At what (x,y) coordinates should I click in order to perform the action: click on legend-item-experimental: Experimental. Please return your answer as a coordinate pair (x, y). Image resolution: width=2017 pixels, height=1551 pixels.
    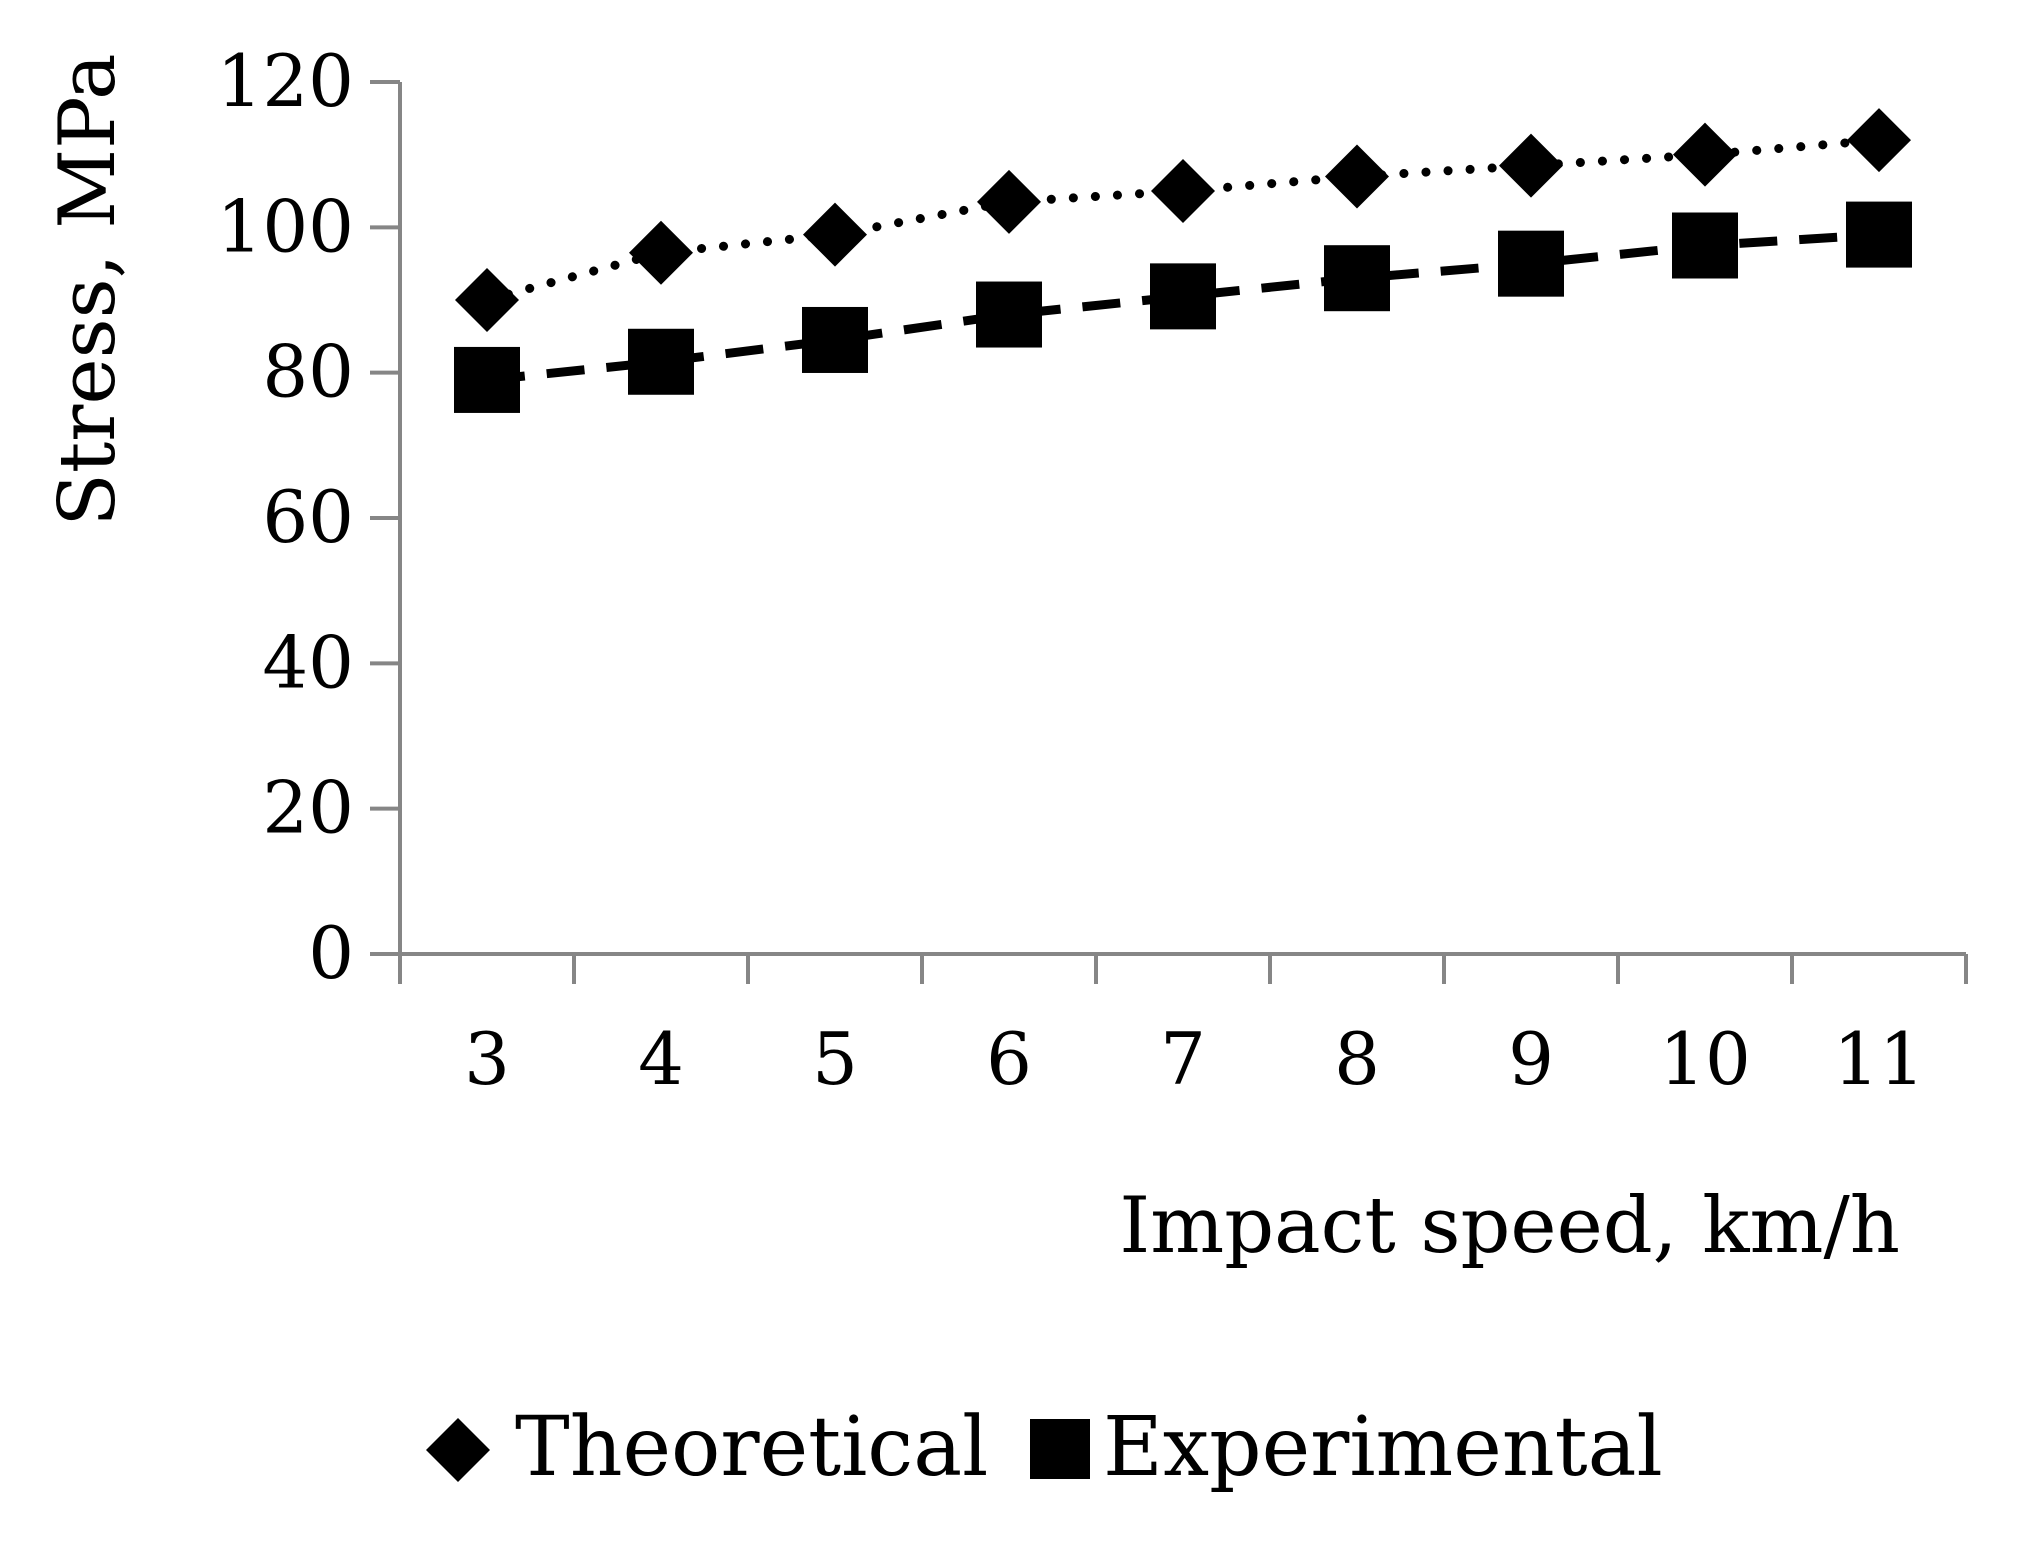
    Looking at the image, I should click on (1346, 1447).